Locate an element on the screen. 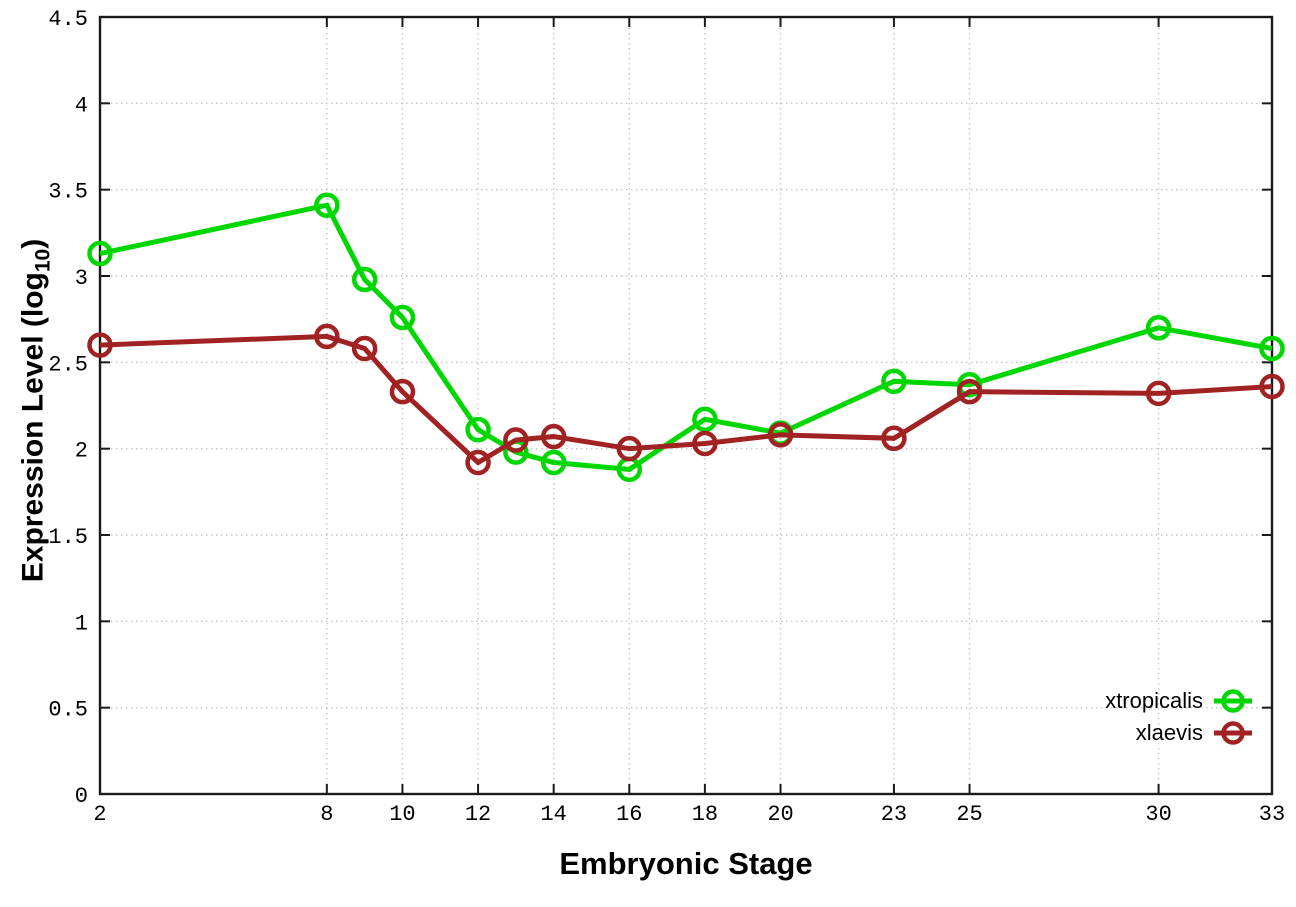  x-tick-label-10: 10 is located at coordinates (402, 814).